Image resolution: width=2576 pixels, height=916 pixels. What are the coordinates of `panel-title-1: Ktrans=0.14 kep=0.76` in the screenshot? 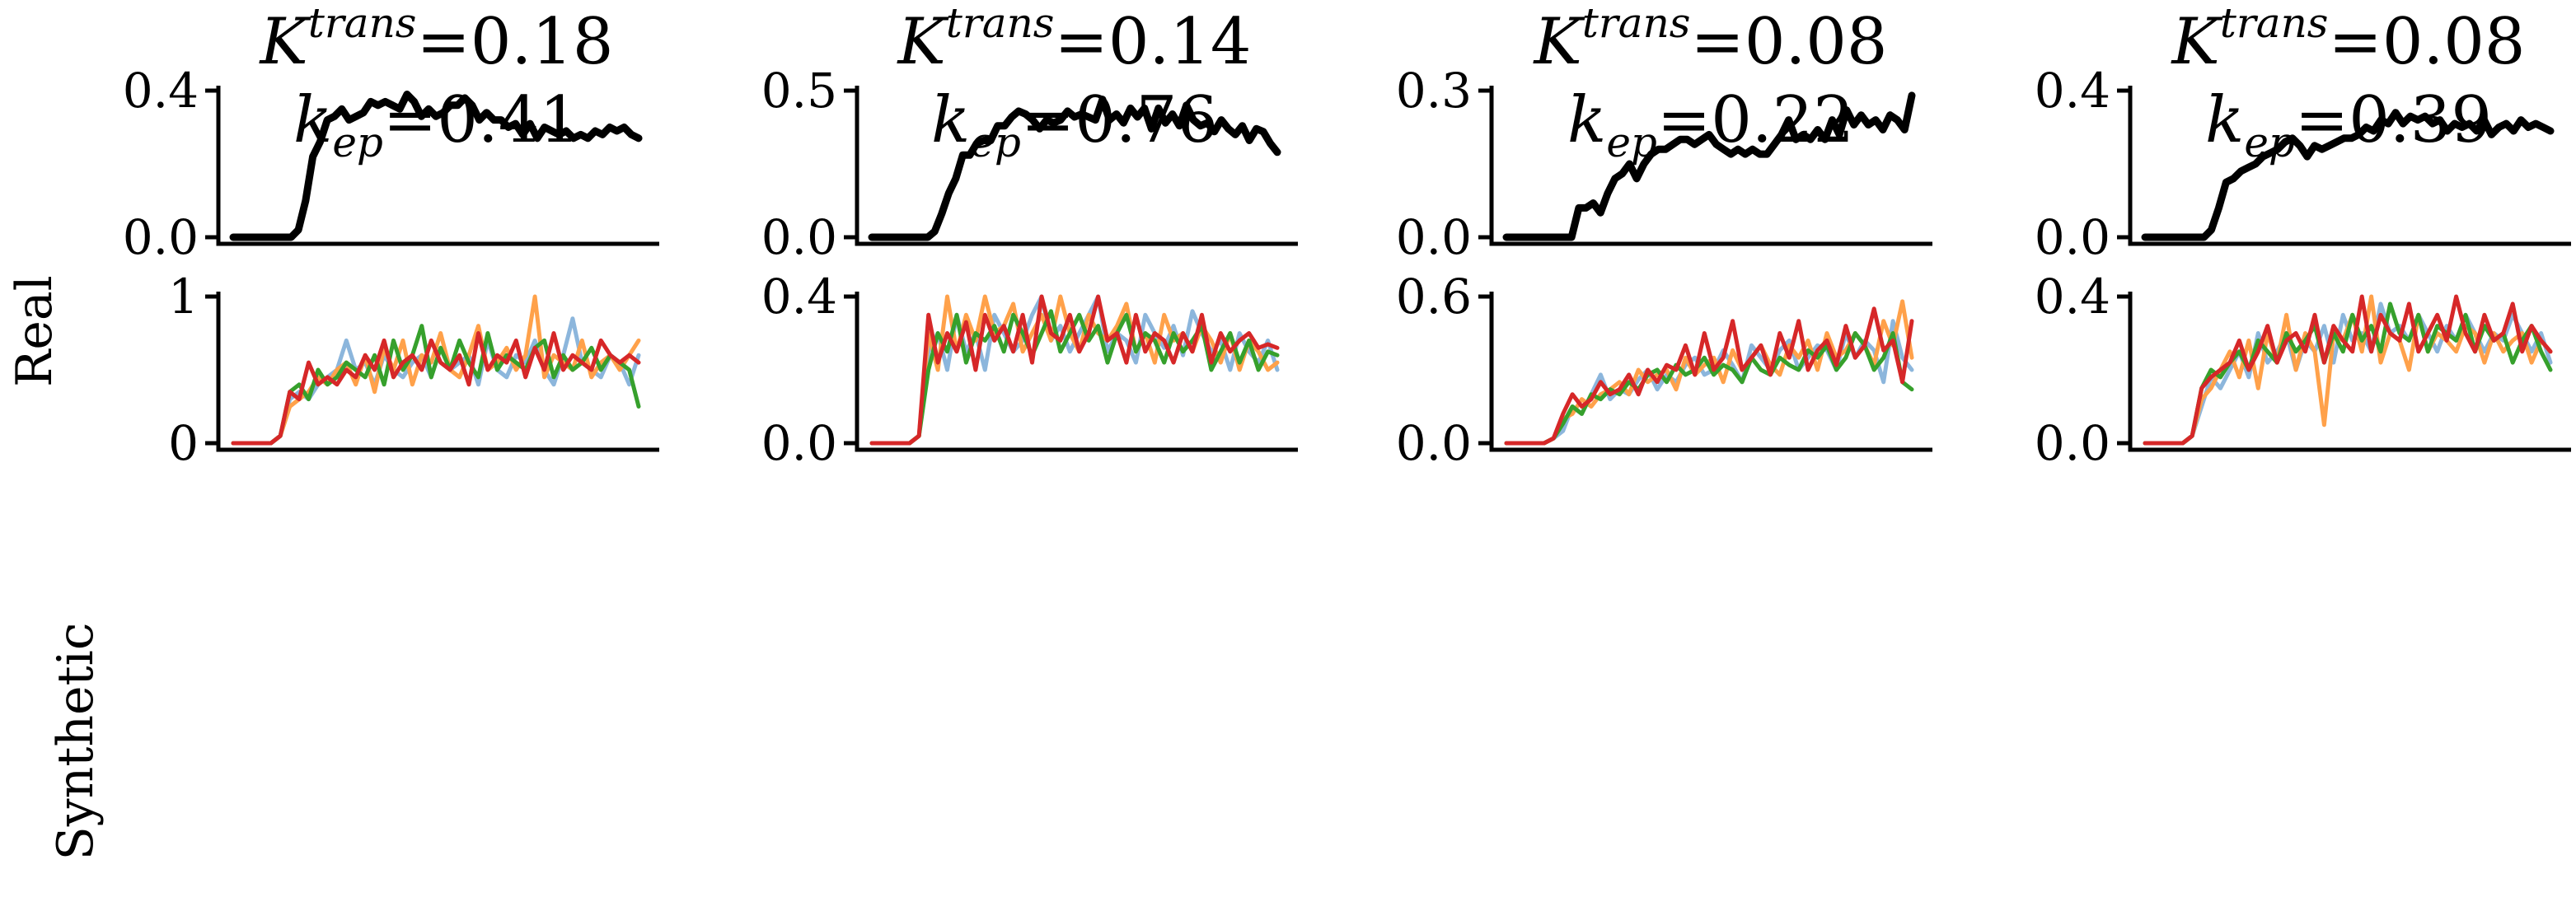 It's located at (1074, 83).